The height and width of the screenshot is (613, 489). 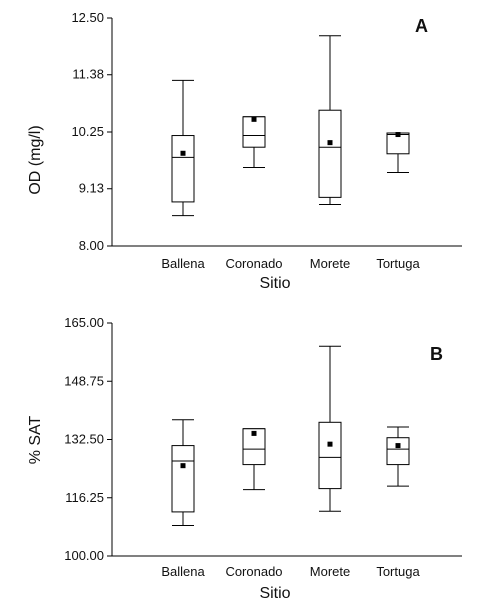 What do you see at coordinates (88, 74) in the screenshot?
I see `y-tick-label: 11.38` at bounding box center [88, 74].